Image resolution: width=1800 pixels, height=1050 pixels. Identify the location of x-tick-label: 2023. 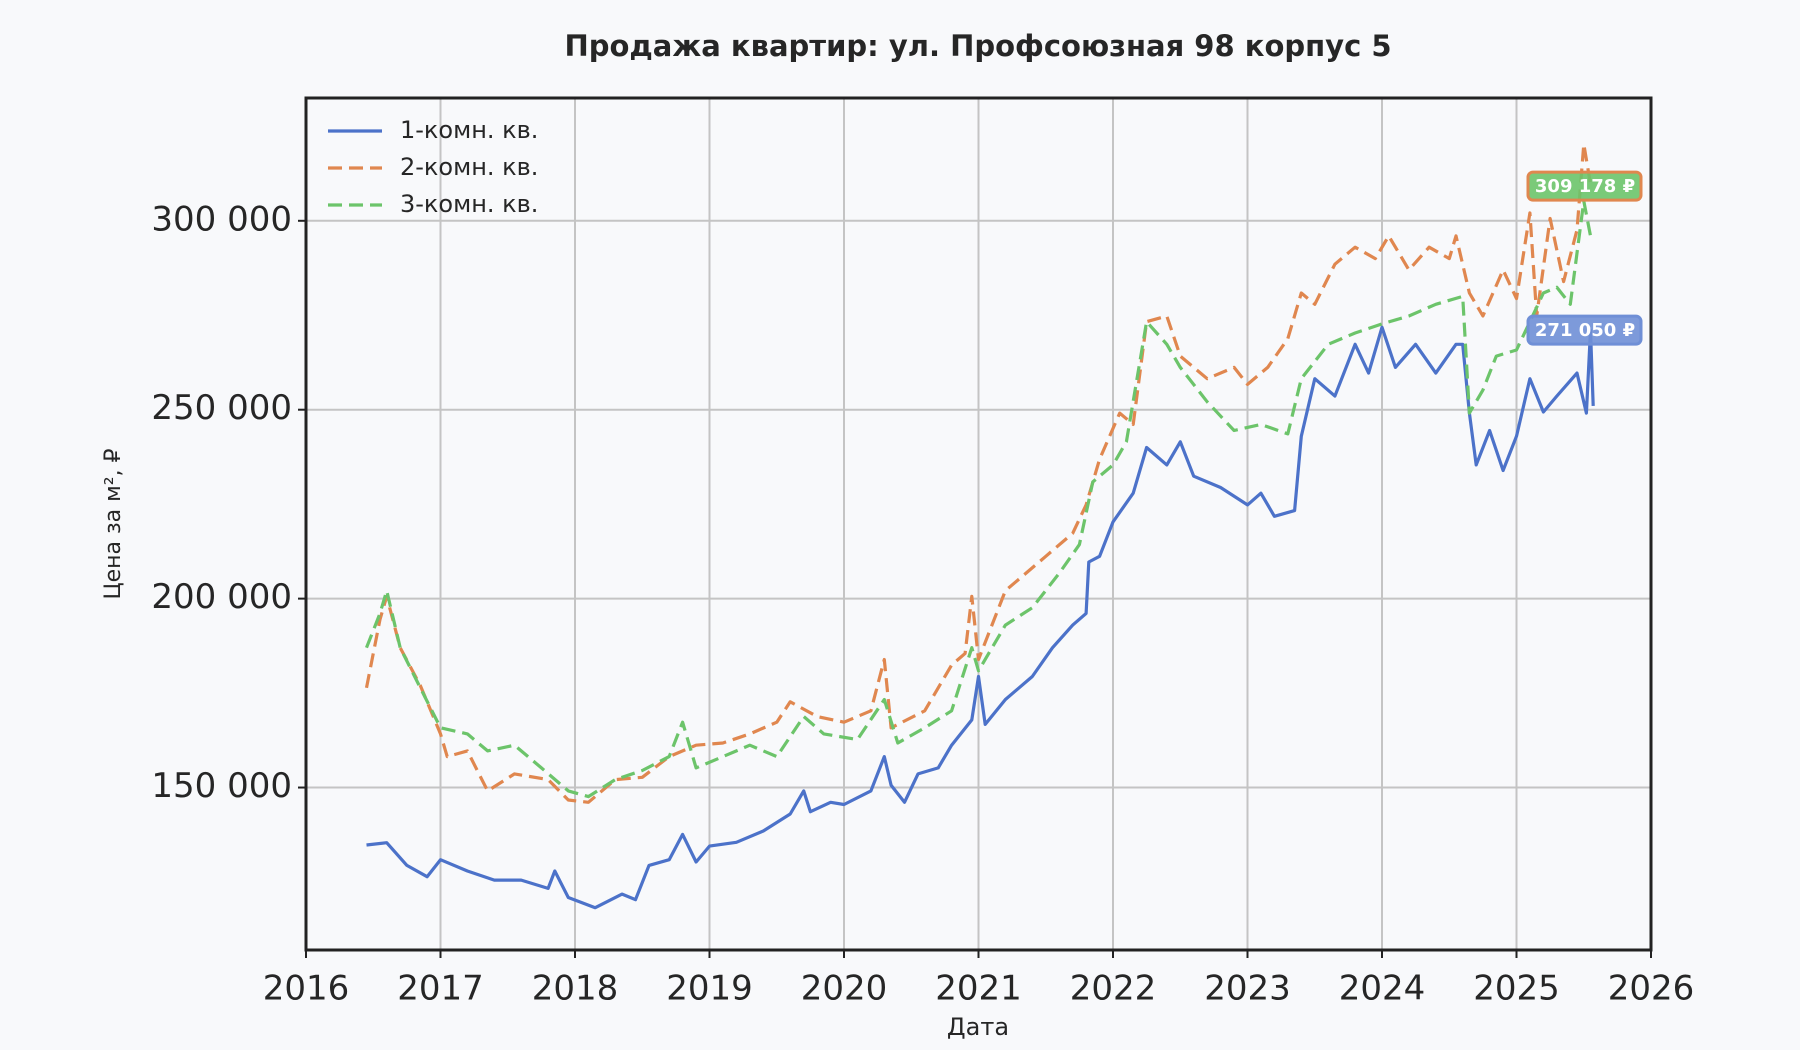
(1247, 989).